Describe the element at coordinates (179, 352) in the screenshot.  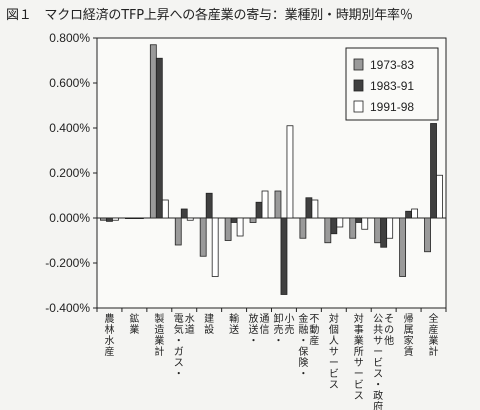
I see `x-tick-label-char: ガ` at that location.